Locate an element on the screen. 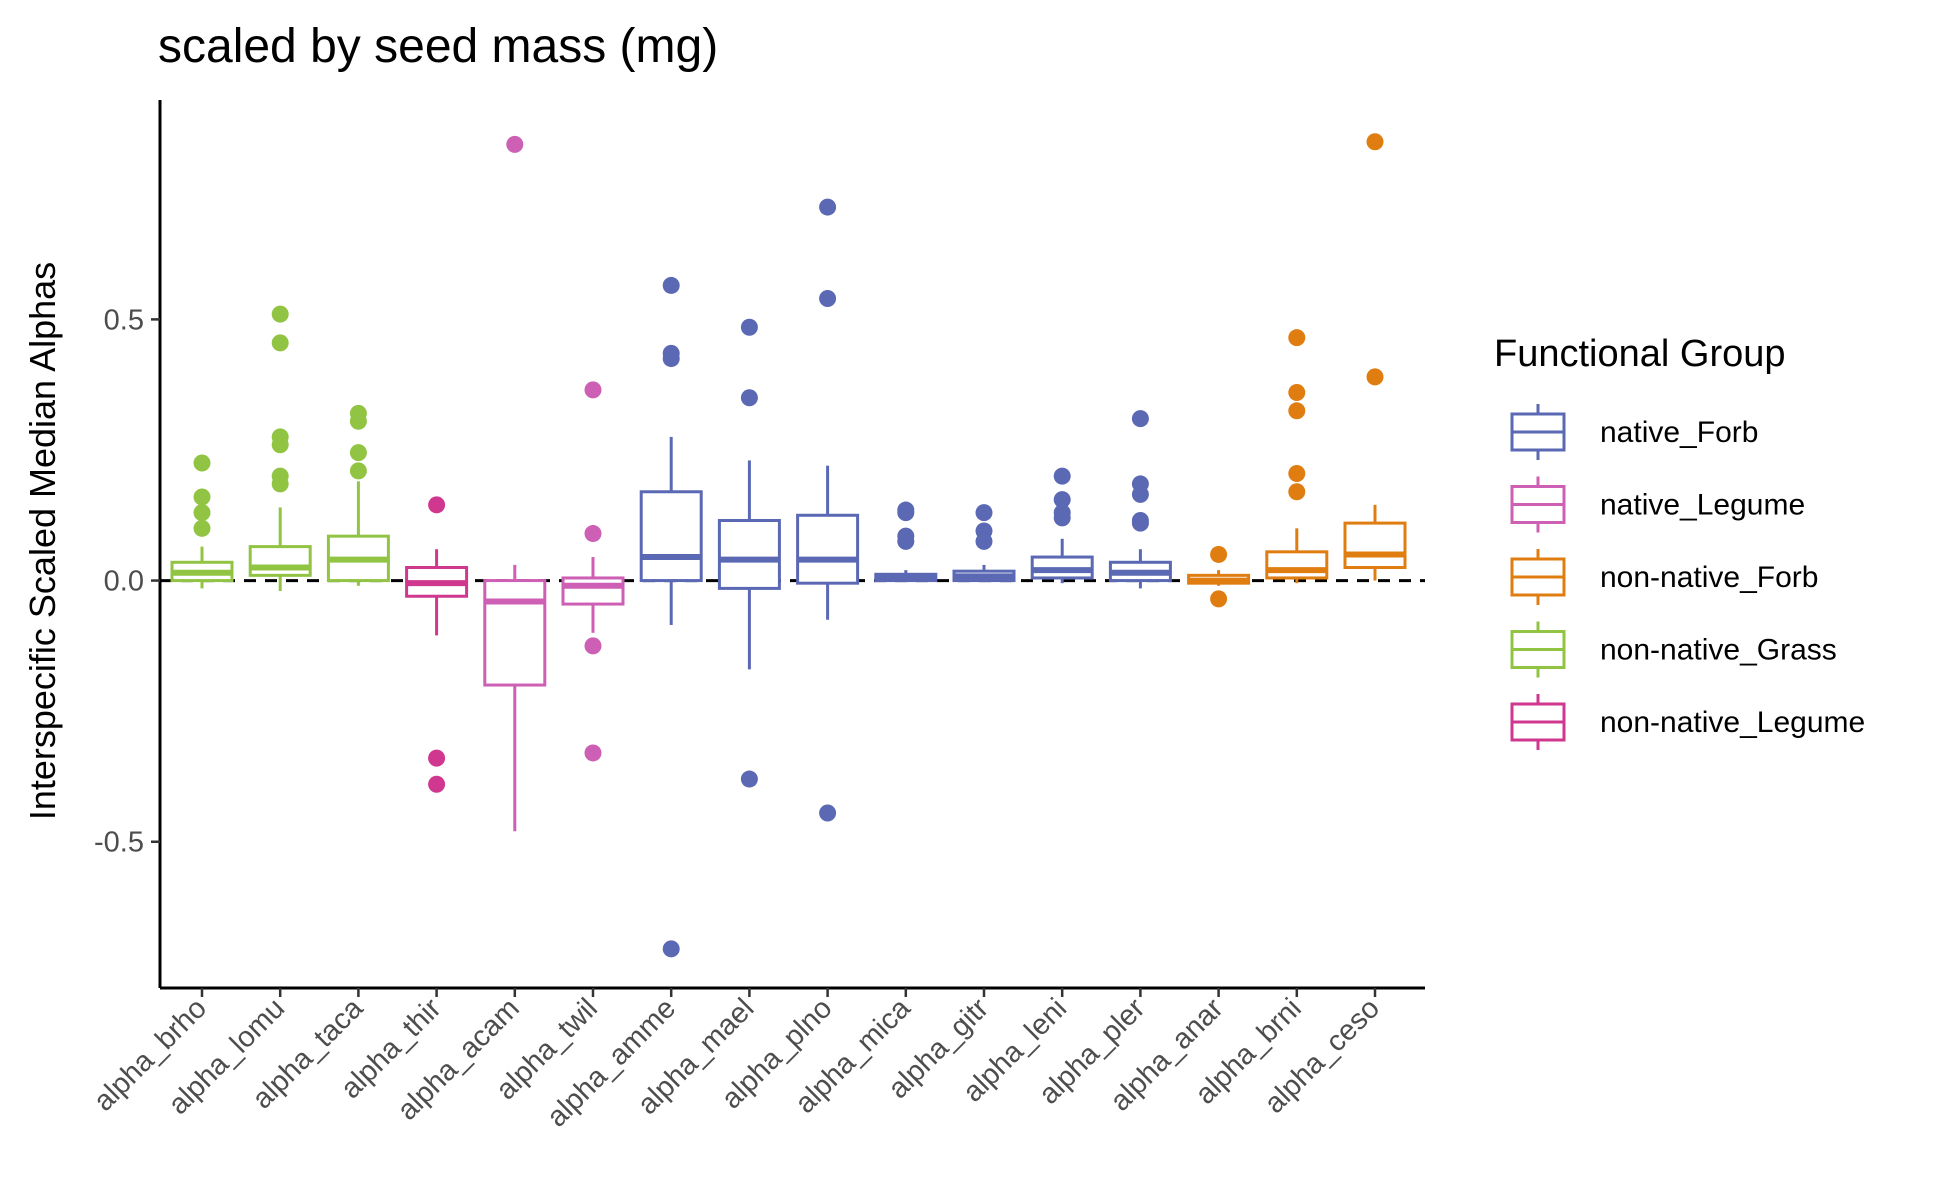  box-alpha_mael is located at coordinates (749, 553).